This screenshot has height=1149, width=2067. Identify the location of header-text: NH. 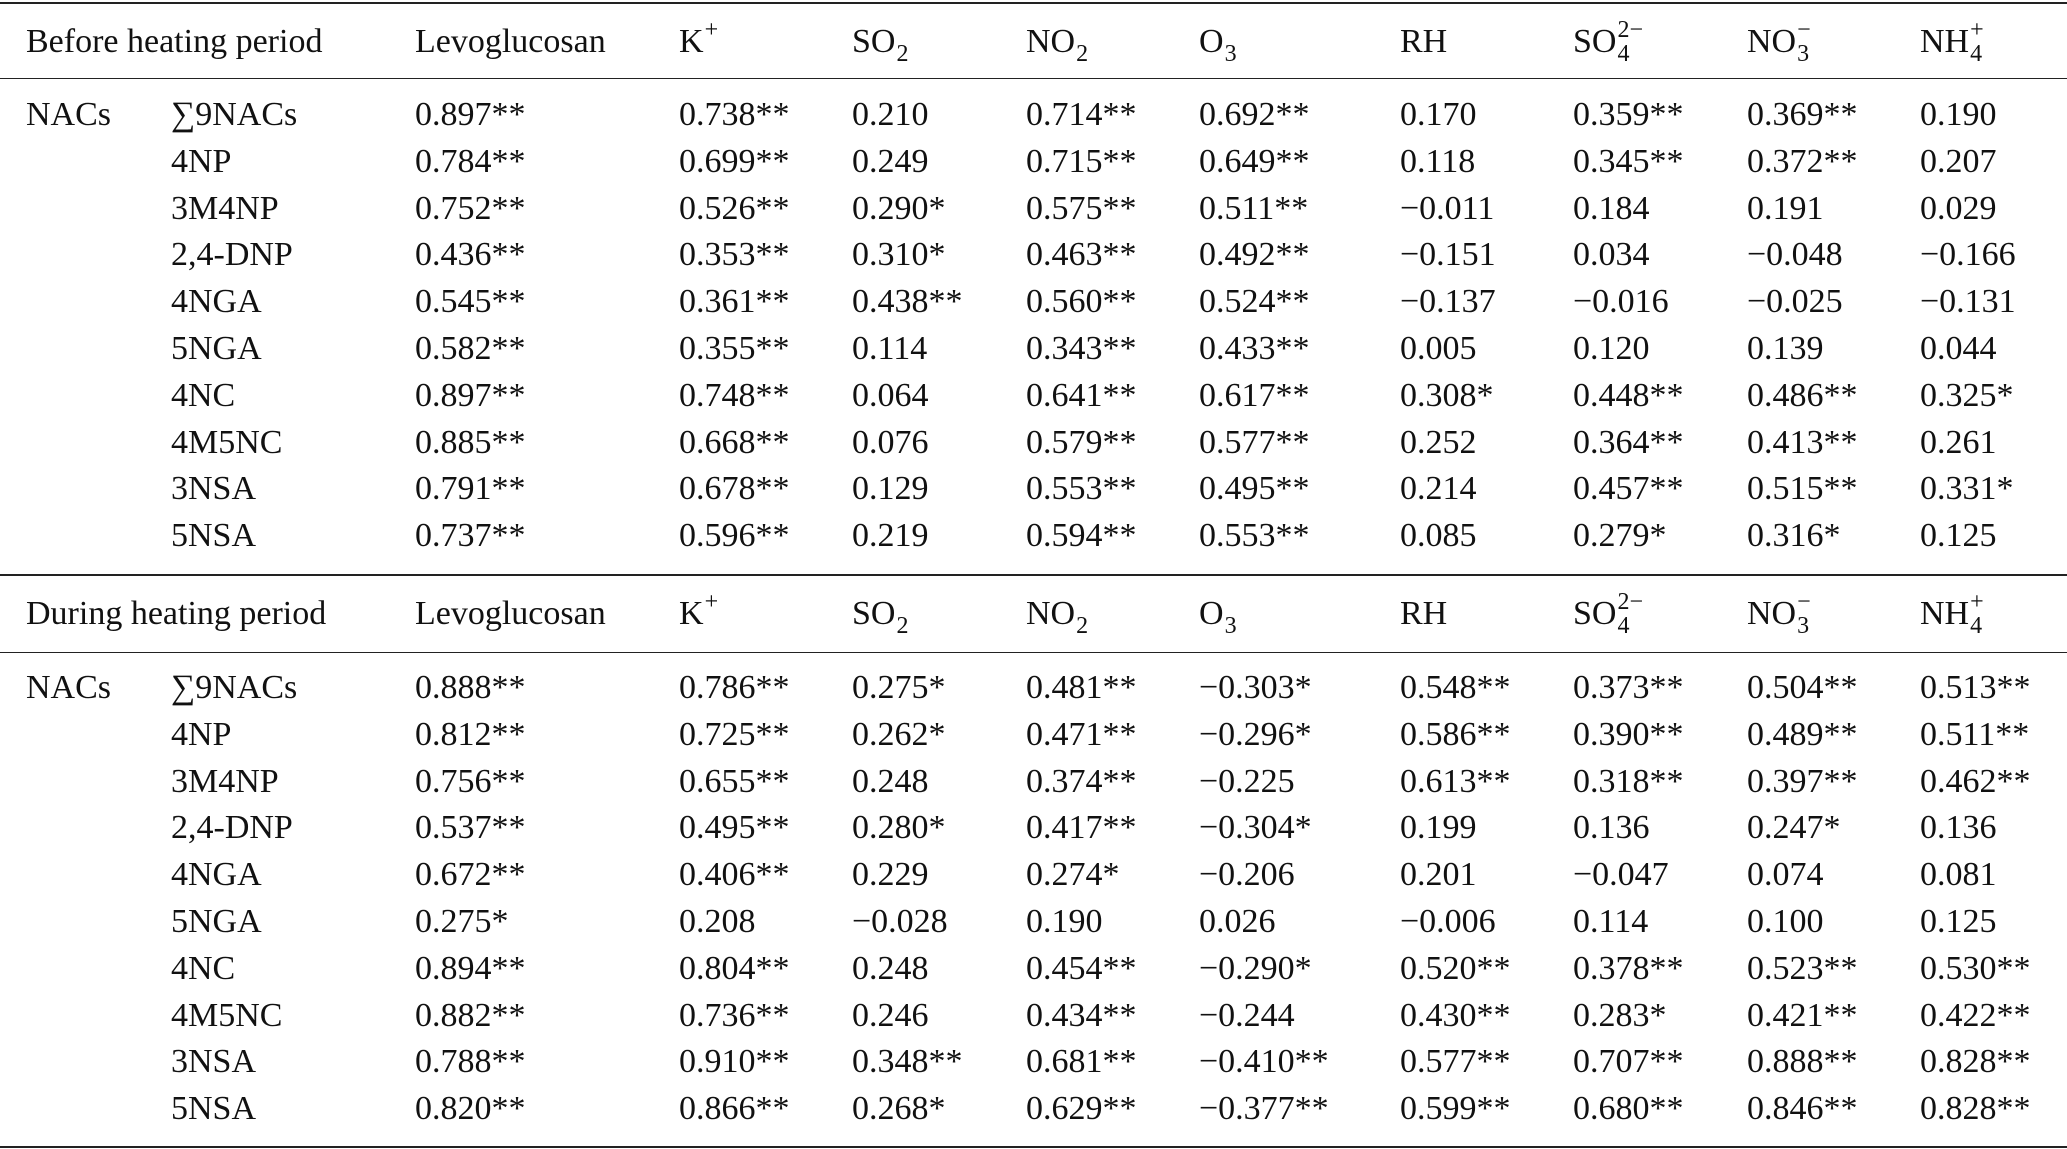
(1945, 41).